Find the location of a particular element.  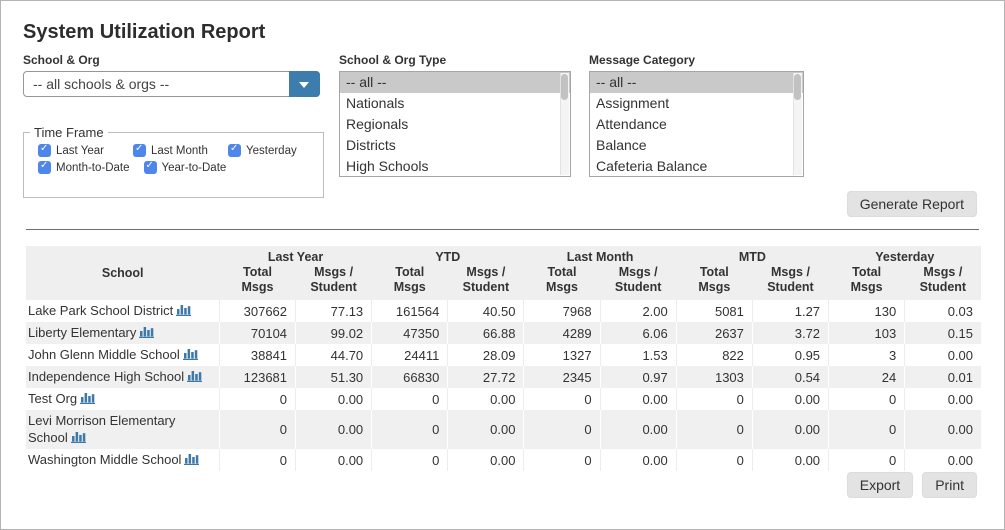

listbox-option: Assignment is located at coordinates (633, 103).